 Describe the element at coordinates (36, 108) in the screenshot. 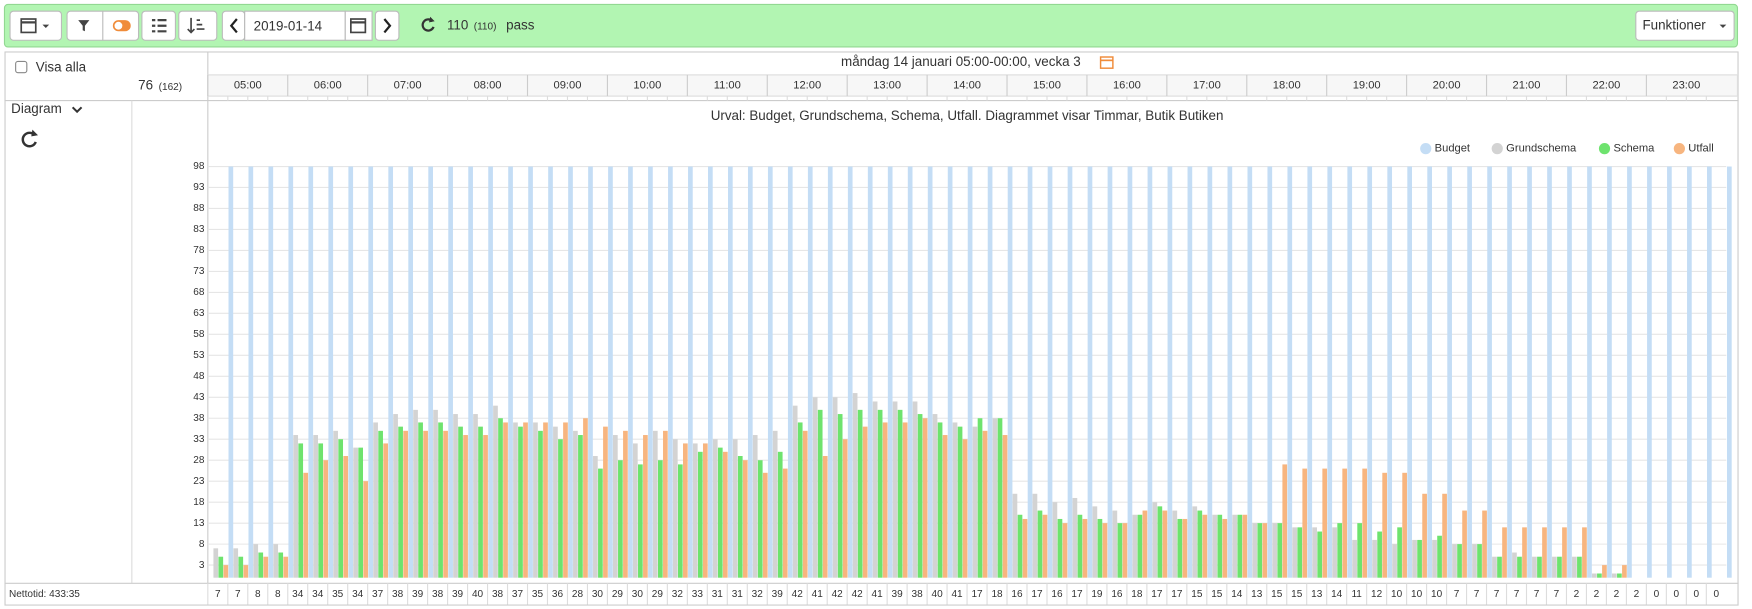

I see `view-selector: Diagram` at that location.